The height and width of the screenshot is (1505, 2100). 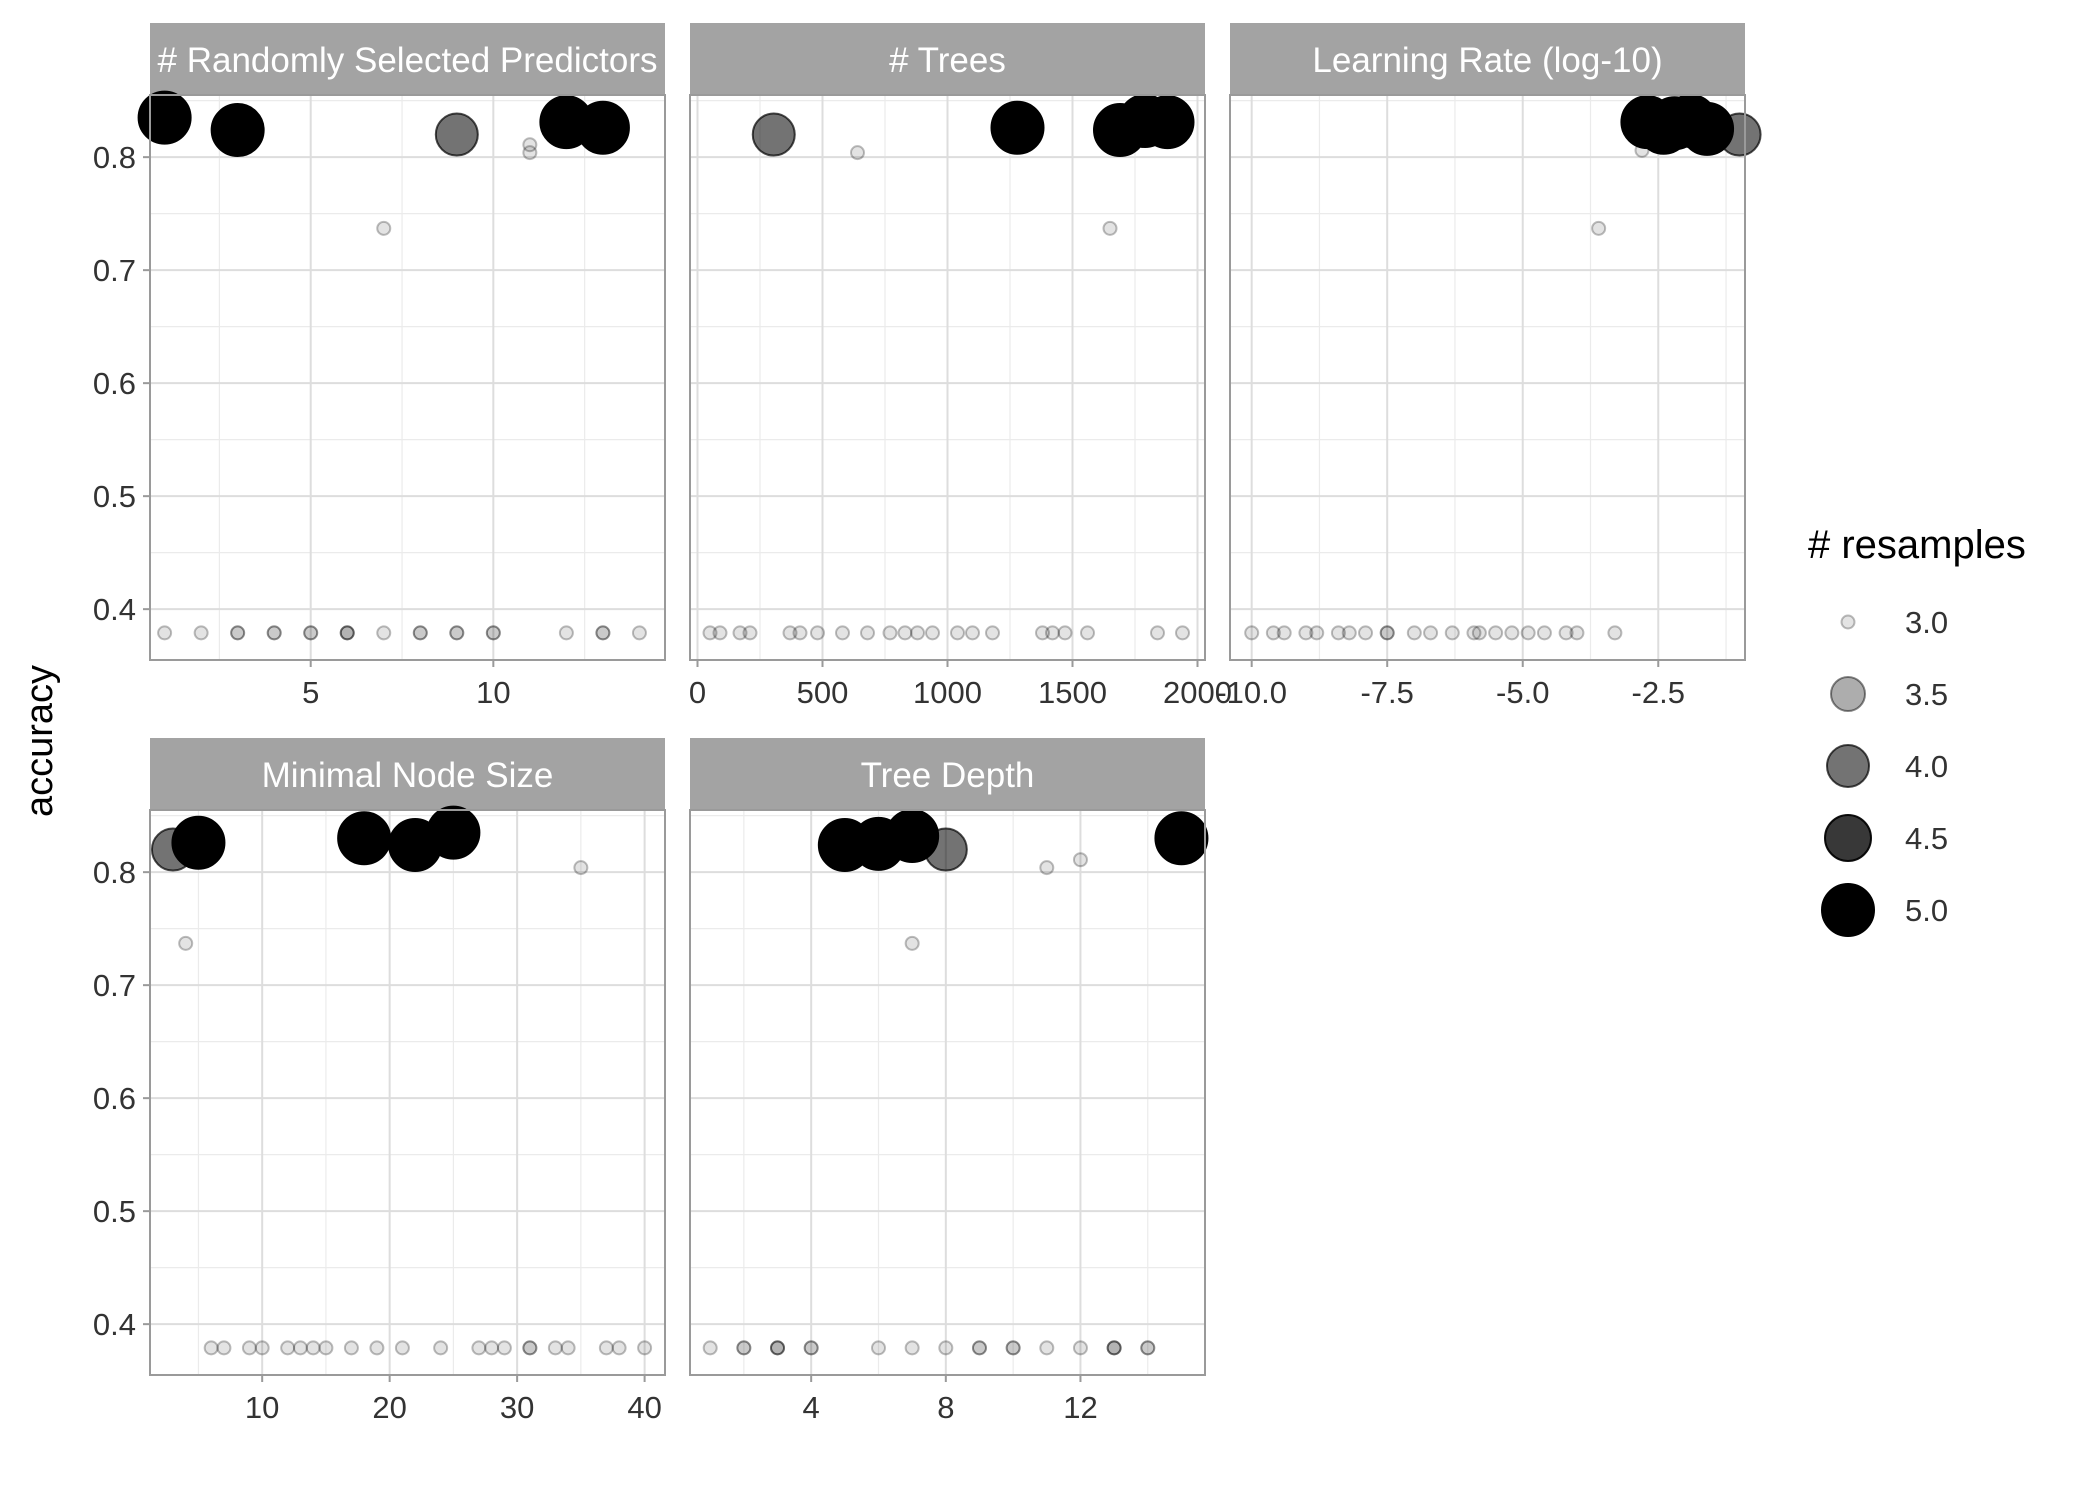 I want to click on legend-label: 4.5, so click(x=1926, y=838).